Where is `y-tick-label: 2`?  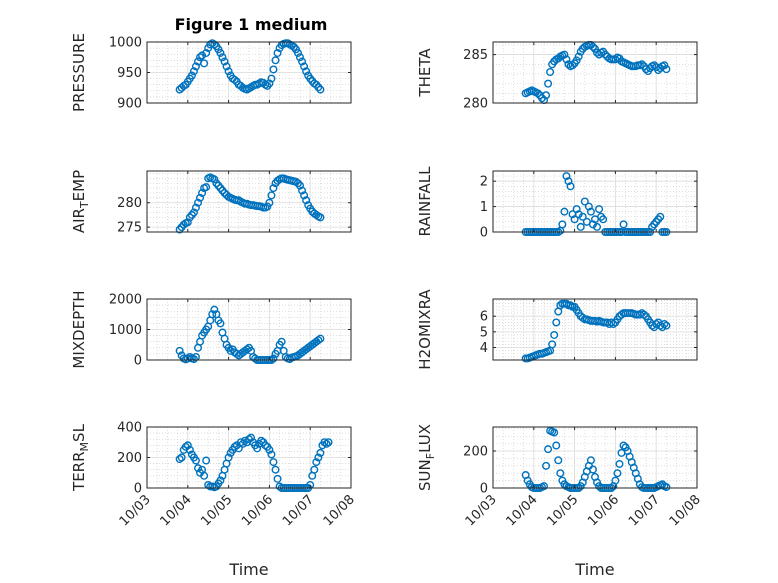 y-tick-label: 2 is located at coordinates (484, 182).